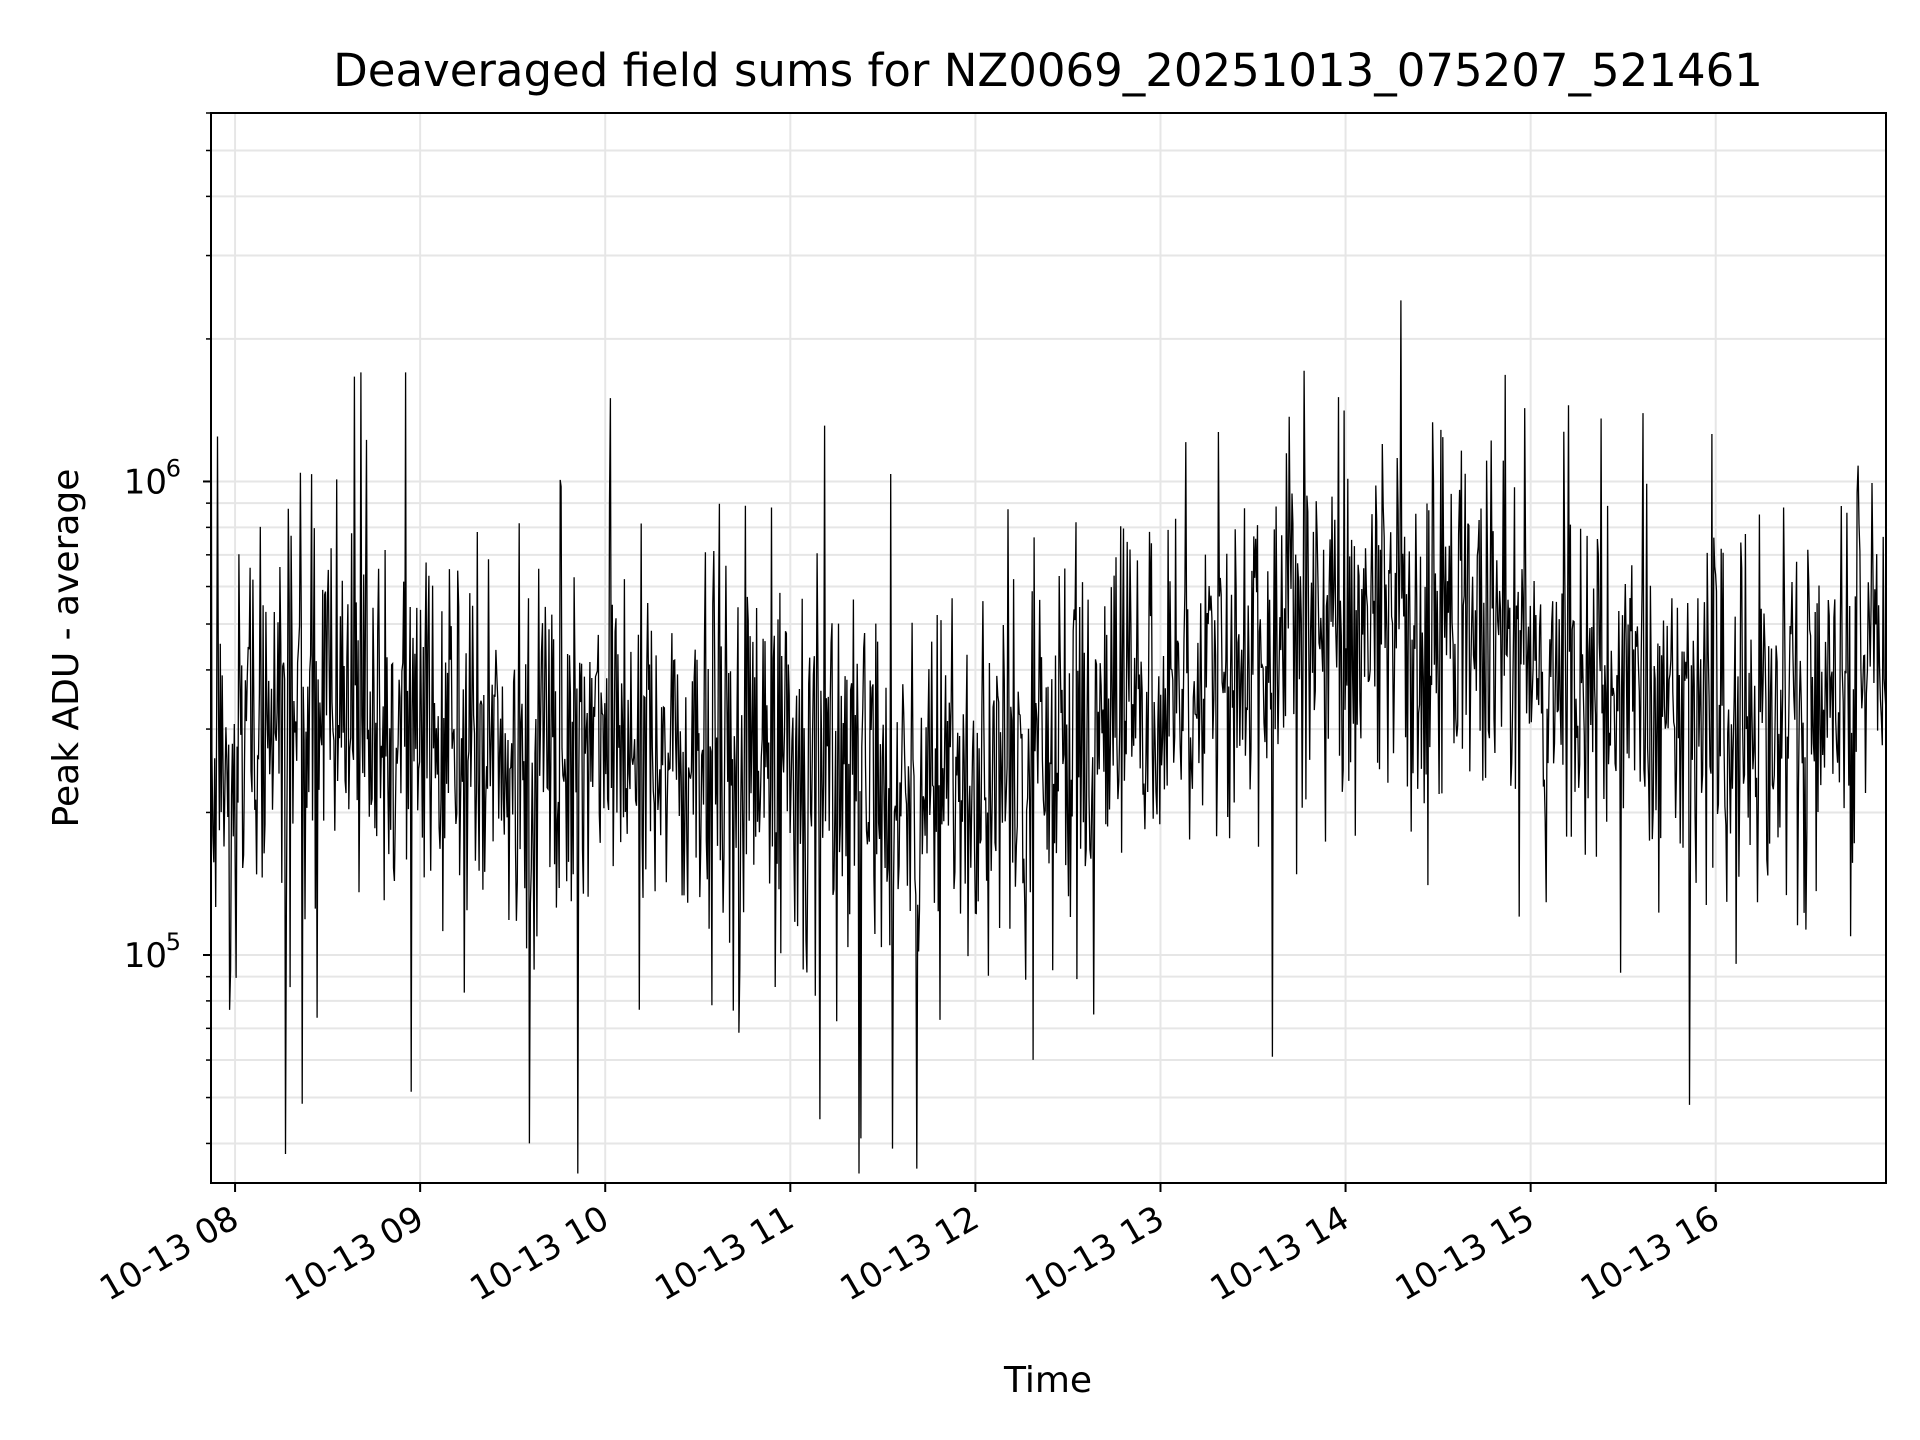 Image resolution: width=1920 pixels, height=1440 pixels. I want to click on x-tick-label: 10-13 10, so click(539, 1253).